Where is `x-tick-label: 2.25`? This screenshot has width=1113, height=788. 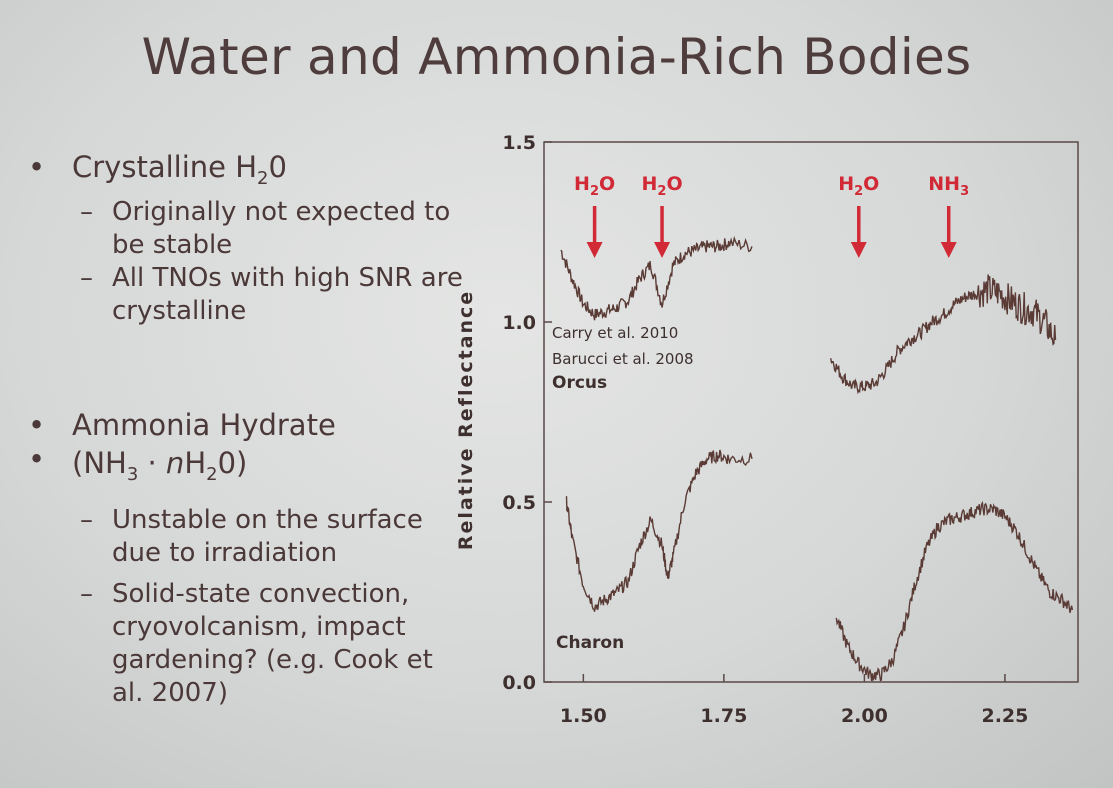
x-tick-label: 2.25 is located at coordinates (1004, 716).